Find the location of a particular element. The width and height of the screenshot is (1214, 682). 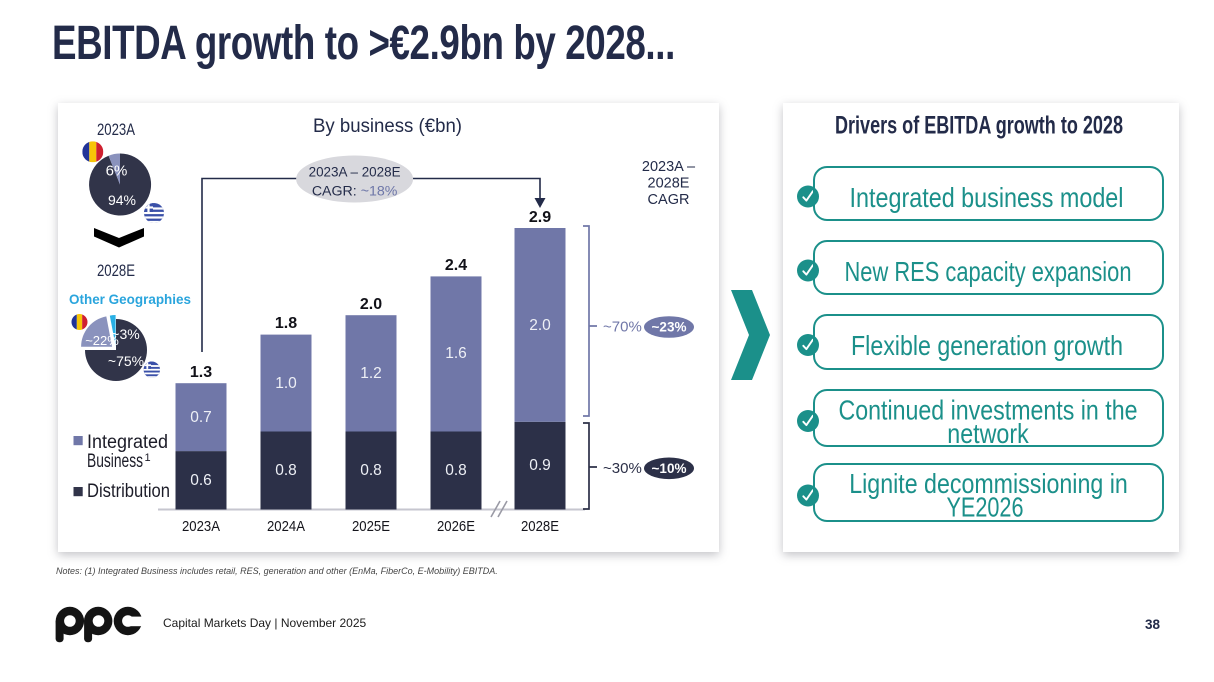

svg-text: ~30% is located at coordinates (622, 468).